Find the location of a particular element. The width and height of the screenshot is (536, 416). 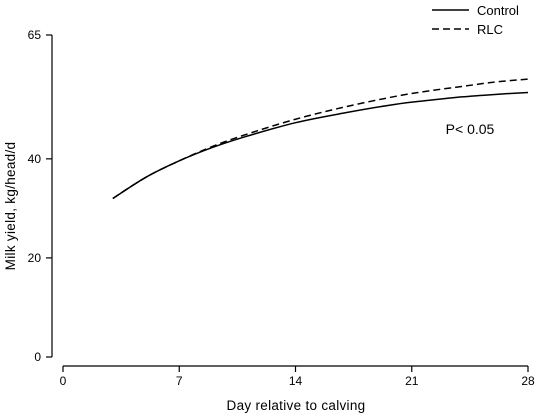

y-tick-label: 0 is located at coordinates (37, 357).